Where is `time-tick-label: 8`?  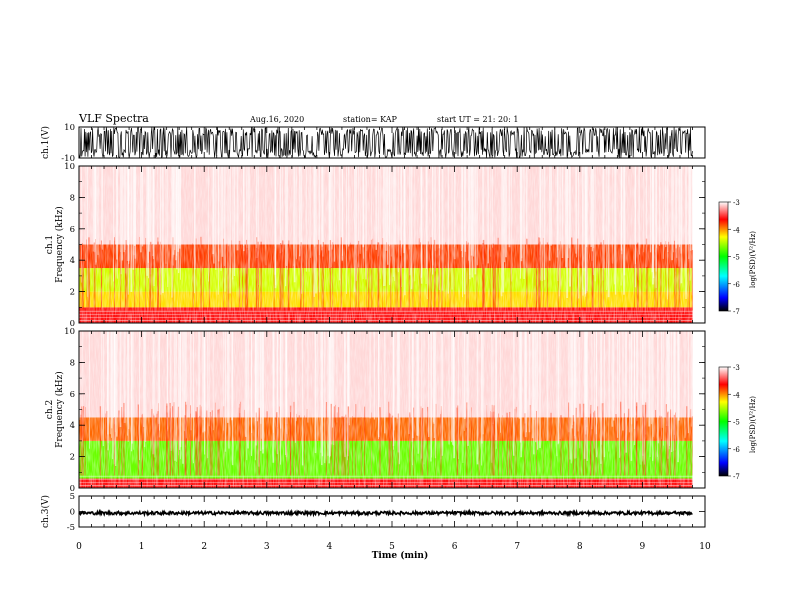
time-tick-label: 8 is located at coordinates (580, 547).